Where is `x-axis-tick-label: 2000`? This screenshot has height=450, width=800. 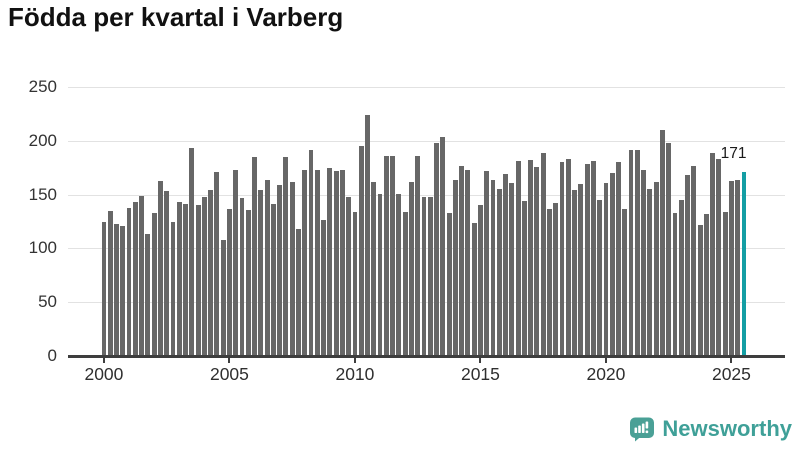 x-axis-tick-label: 2000 is located at coordinates (104, 374).